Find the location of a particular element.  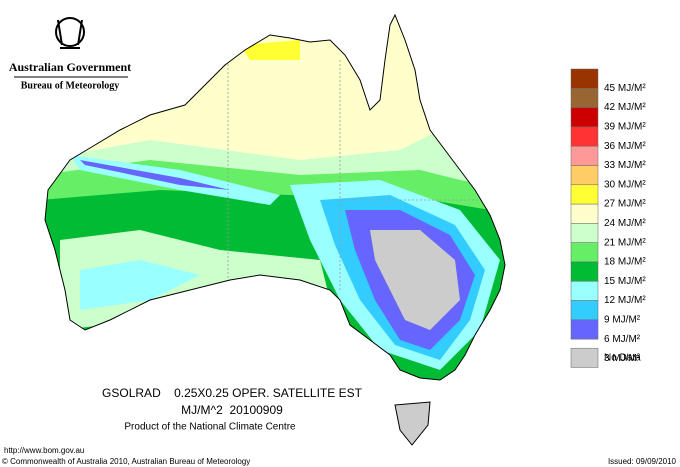

legend-label: No Data is located at coordinates (622, 357).